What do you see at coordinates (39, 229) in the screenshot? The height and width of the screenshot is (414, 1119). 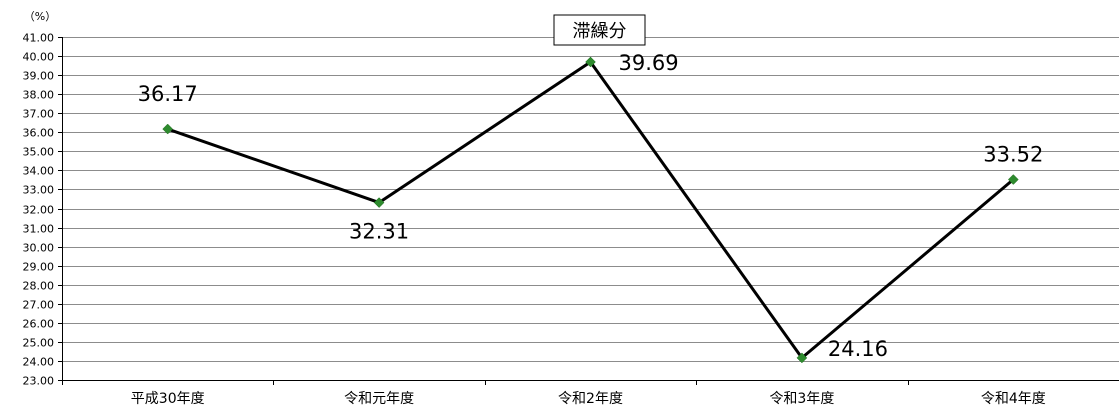 I see `y-tick-label: 31.00` at bounding box center [39, 229].